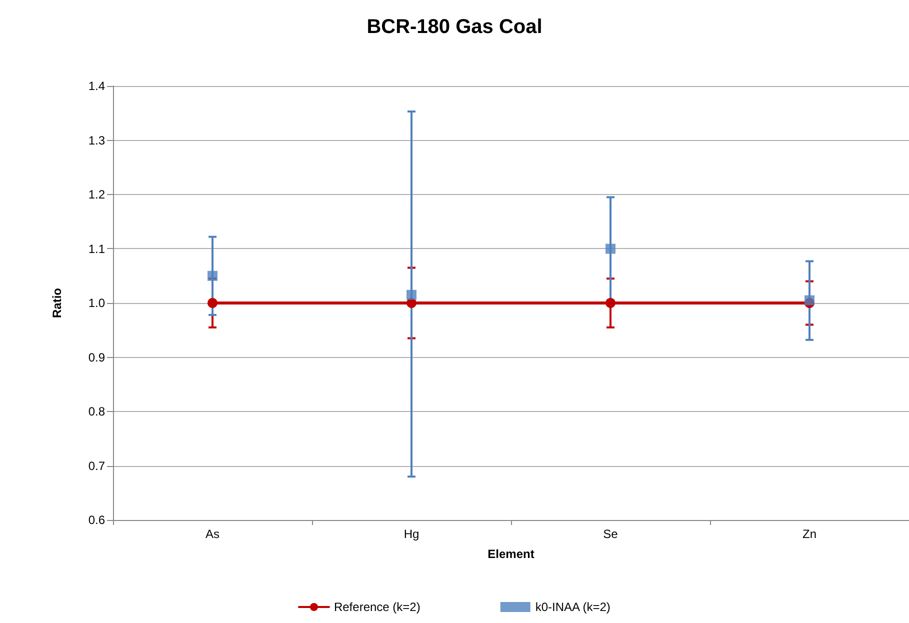 This screenshot has width=909, height=623. Describe the element at coordinates (610, 534) in the screenshot. I see `x-tick-label: Se` at that location.